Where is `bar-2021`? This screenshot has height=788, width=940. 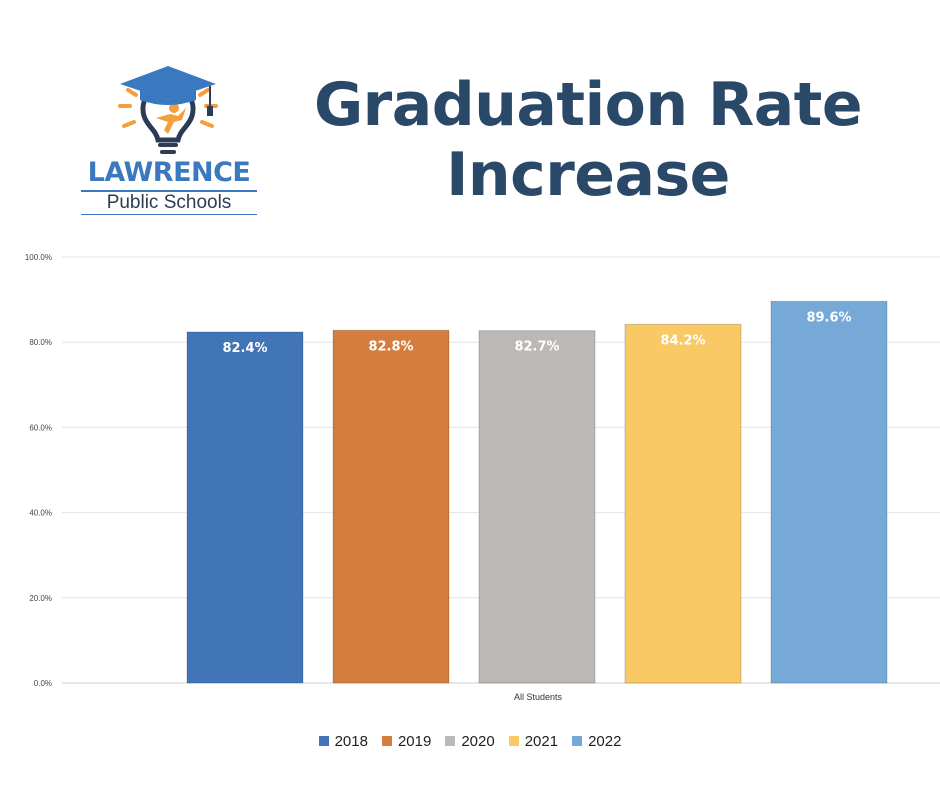
bar-2021 is located at coordinates (683, 503).